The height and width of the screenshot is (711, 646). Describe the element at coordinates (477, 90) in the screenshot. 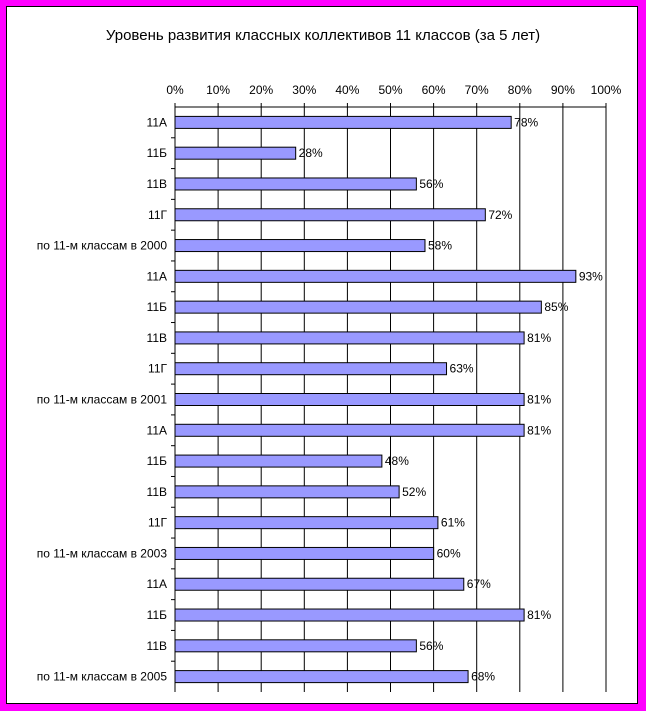

I see `x-tick-label: 70%` at that location.